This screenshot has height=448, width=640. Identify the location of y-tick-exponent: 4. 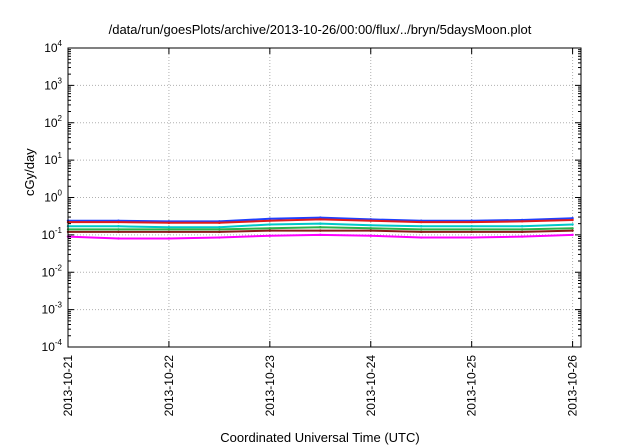
(60, 43).